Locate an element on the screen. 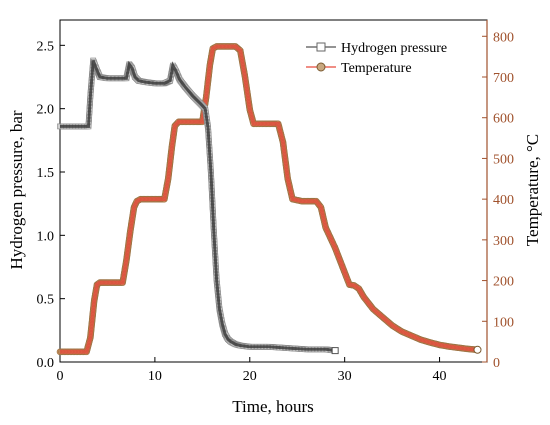  left-tick-label: 0.5 is located at coordinates (46, 300).